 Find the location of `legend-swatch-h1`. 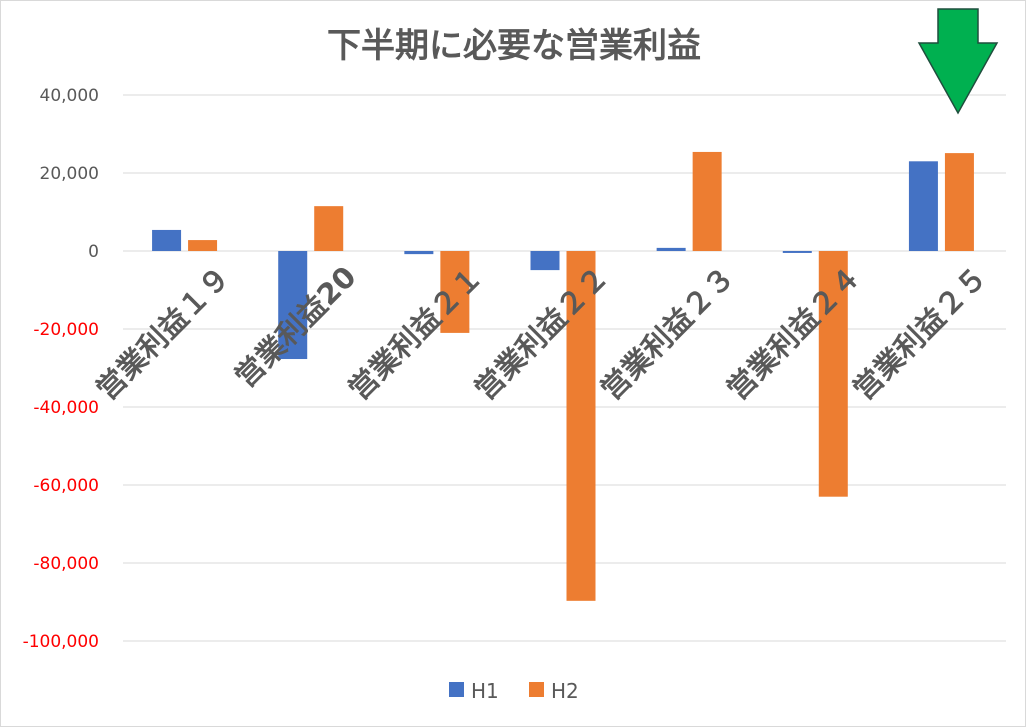

legend-swatch-h1 is located at coordinates (456, 689).